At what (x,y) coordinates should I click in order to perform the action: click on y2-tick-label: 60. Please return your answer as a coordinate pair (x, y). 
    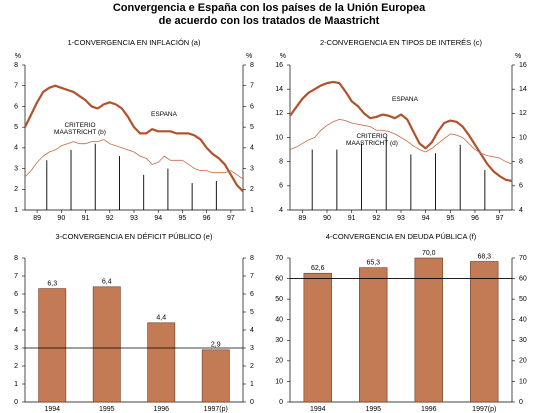
    Looking at the image, I should click on (523, 278).